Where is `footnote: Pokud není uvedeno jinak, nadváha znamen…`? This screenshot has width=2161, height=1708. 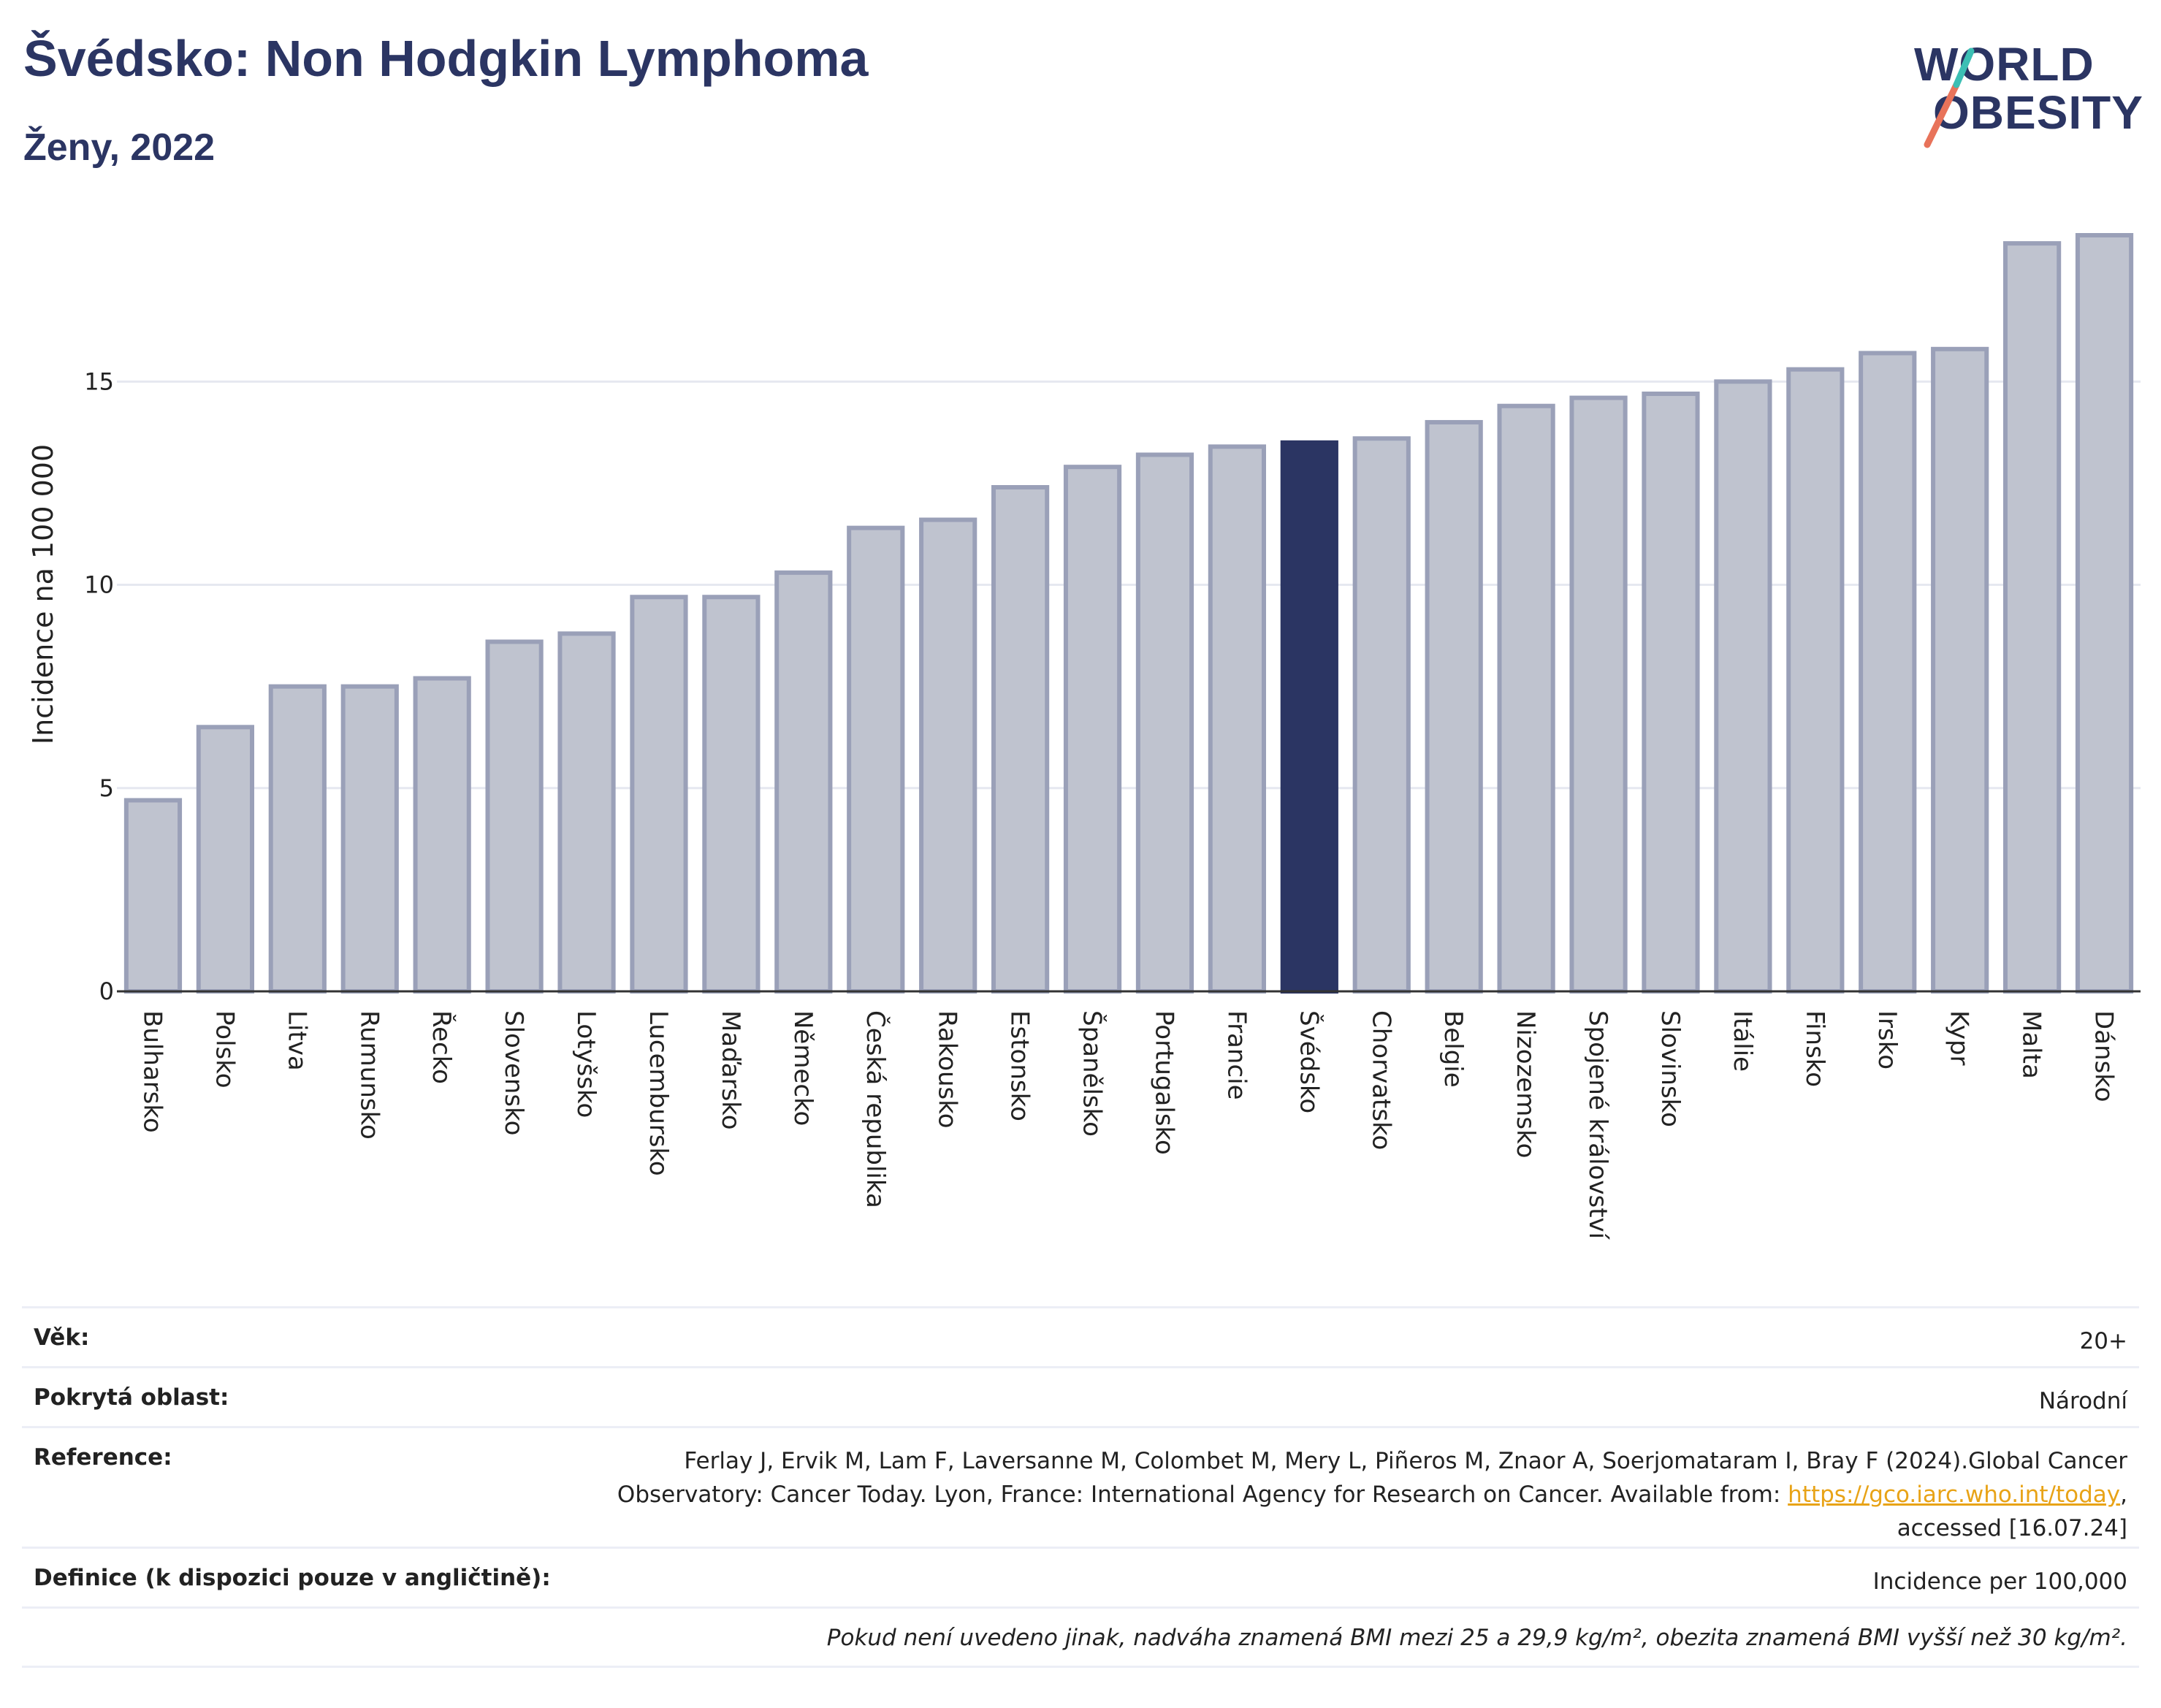
footnote: Pokud není uvedeno jinak, nadváha znamen… is located at coordinates (1476, 1638).